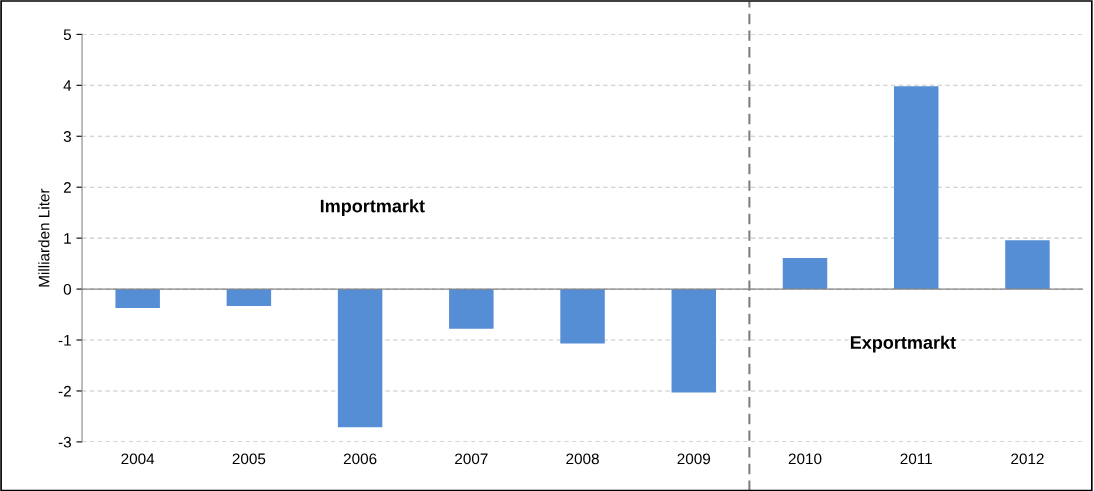  Describe the element at coordinates (360, 459) in the screenshot. I see `x-tick-label: 2006` at that location.